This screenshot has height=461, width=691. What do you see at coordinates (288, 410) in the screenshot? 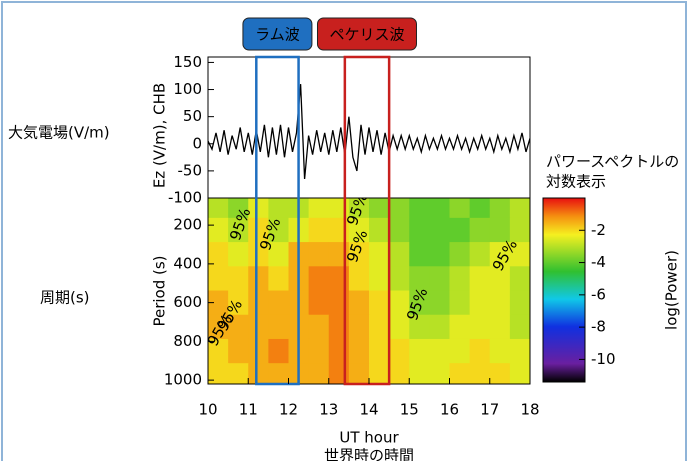
I see `x-tick-label: 12` at bounding box center [288, 410].